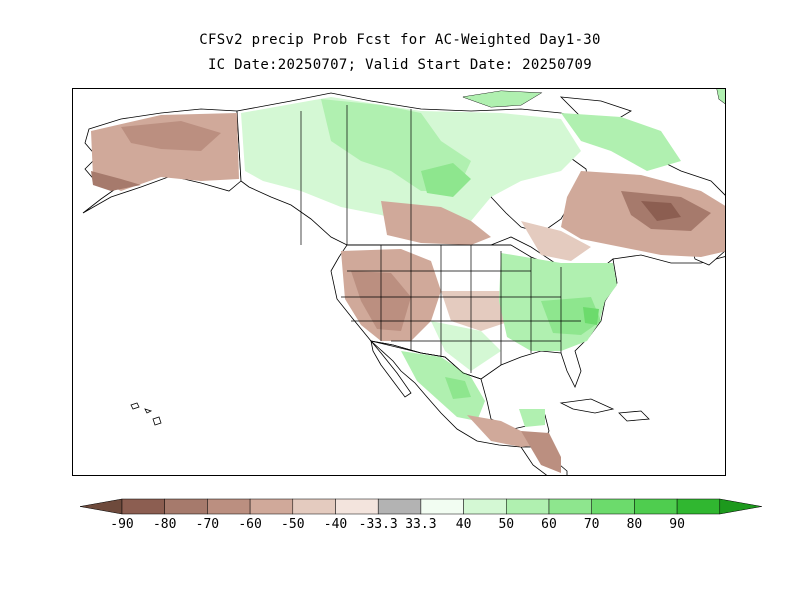 This screenshot has width=800, height=600. What do you see at coordinates (420, 524) in the screenshot?
I see `legend-tick-label: 33.3` at bounding box center [420, 524].